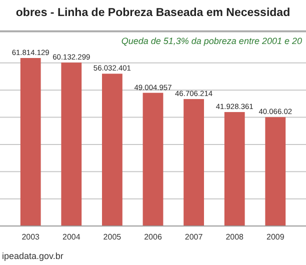 This screenshot has height=265, width=306. Describe the element at coordinates (33, 256) in the screenshot. I see `text: ipeadata.gov.br` at that location.